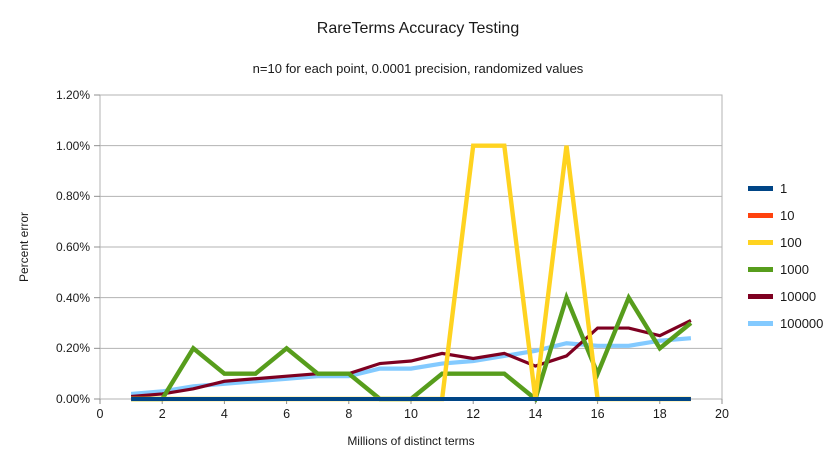 Image resolution: width=836 pixels, height=470 pixels. I want to click on x-tick-label: 20, so click(722, 414).